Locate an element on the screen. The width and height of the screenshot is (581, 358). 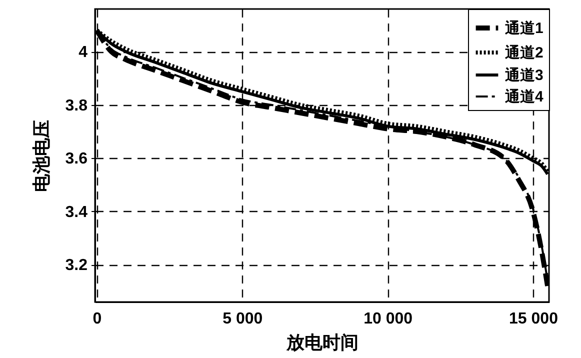
legend-label: 通道4 is located at coordinates (524, 97).